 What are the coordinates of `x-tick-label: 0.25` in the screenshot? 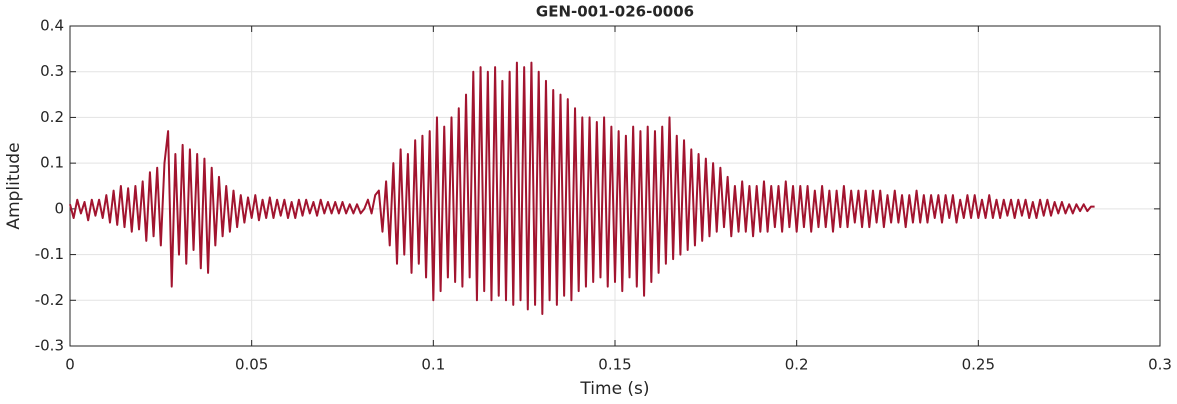 It's located at (978, 365).